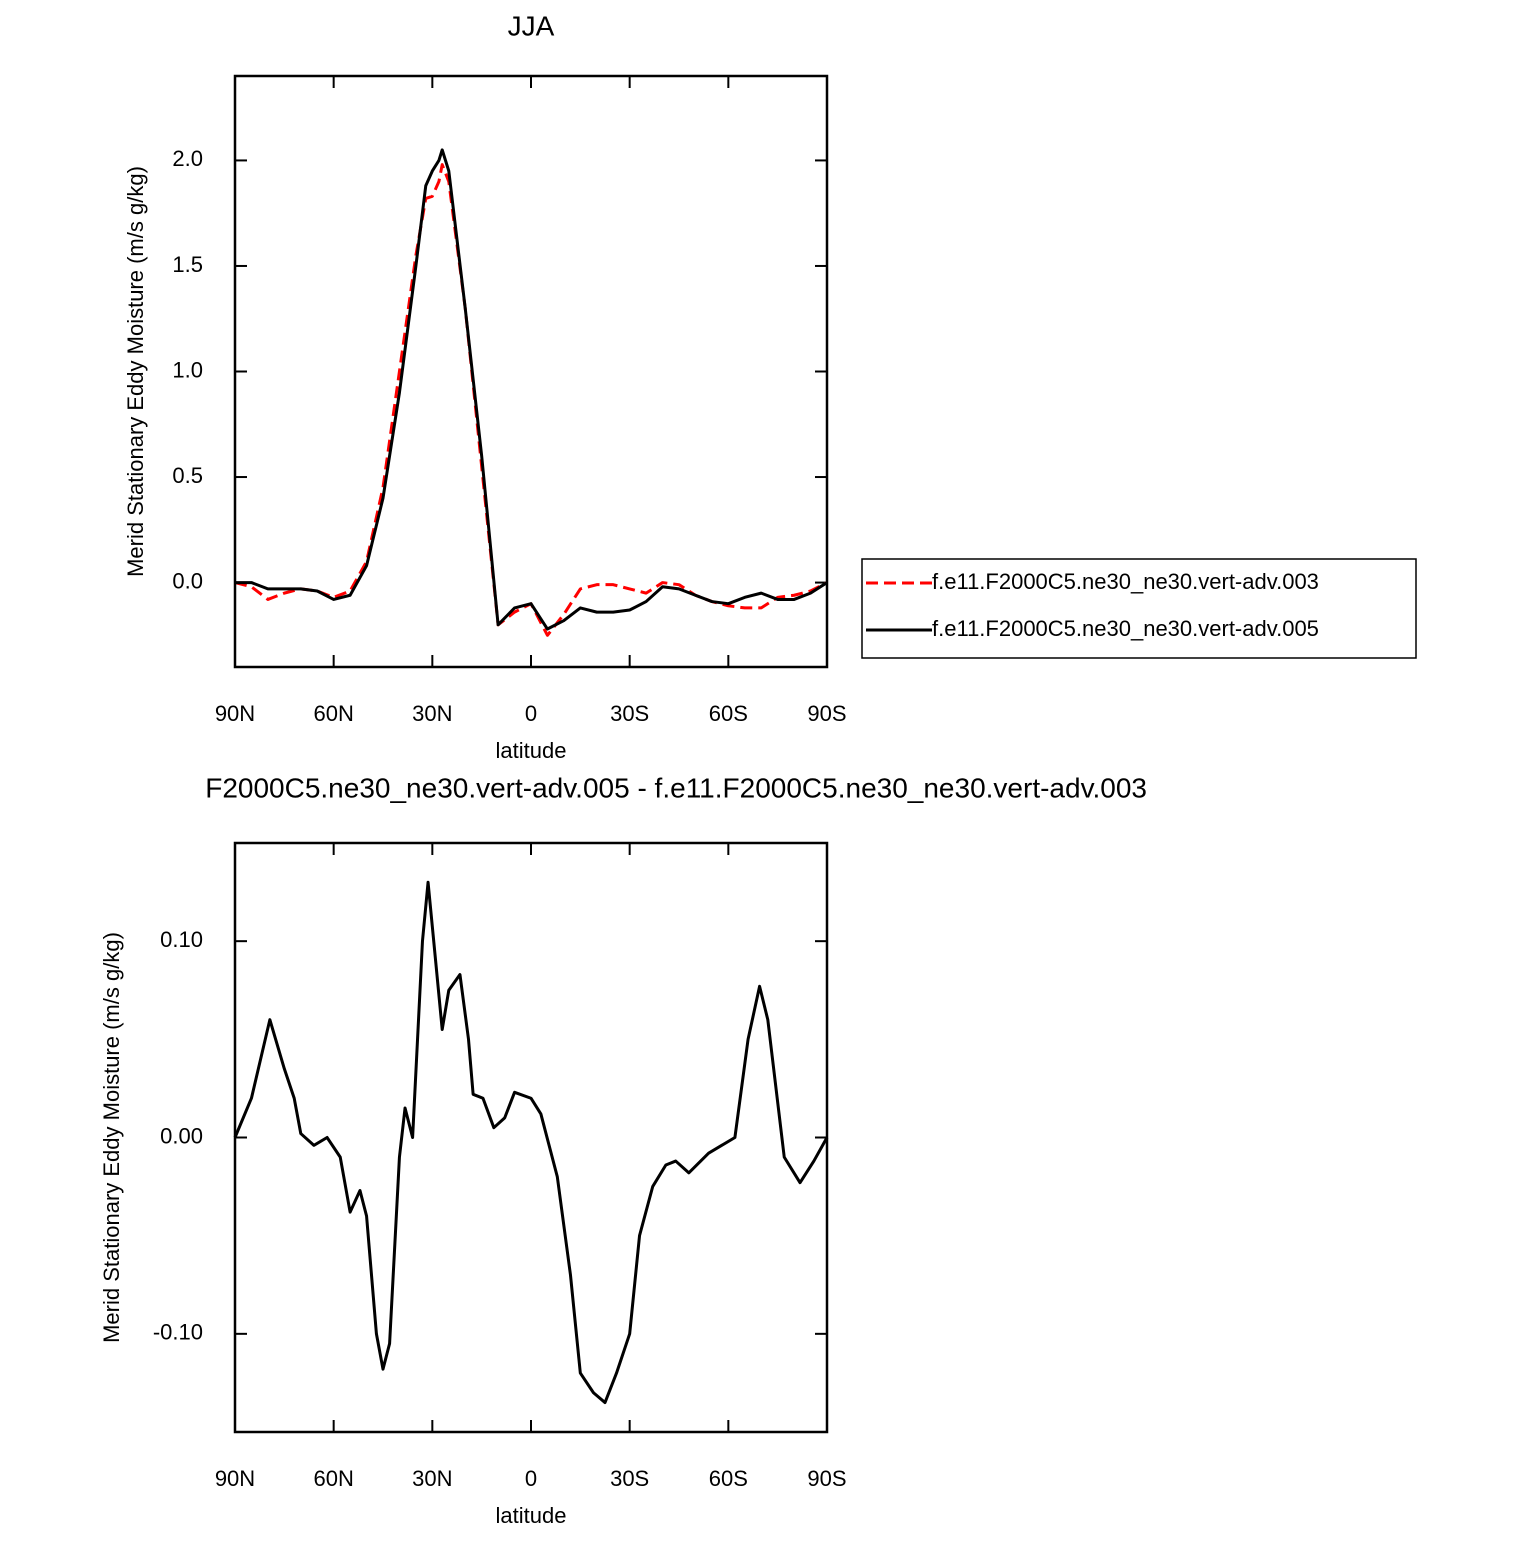 The width and height of the screenshot is (1524, 1541). I want to click on y-tick-label: 1.5, so click(187, 264).